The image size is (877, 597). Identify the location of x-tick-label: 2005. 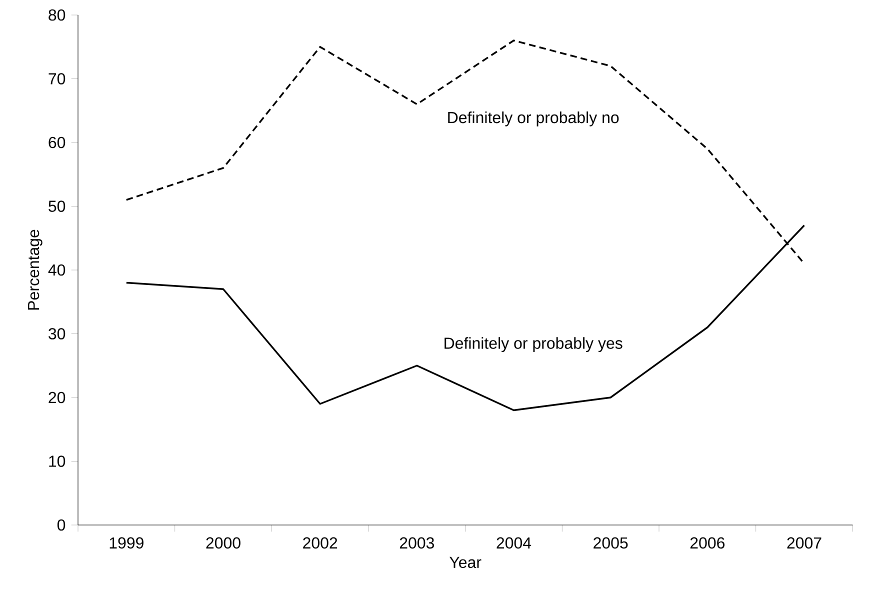
(611, 543).